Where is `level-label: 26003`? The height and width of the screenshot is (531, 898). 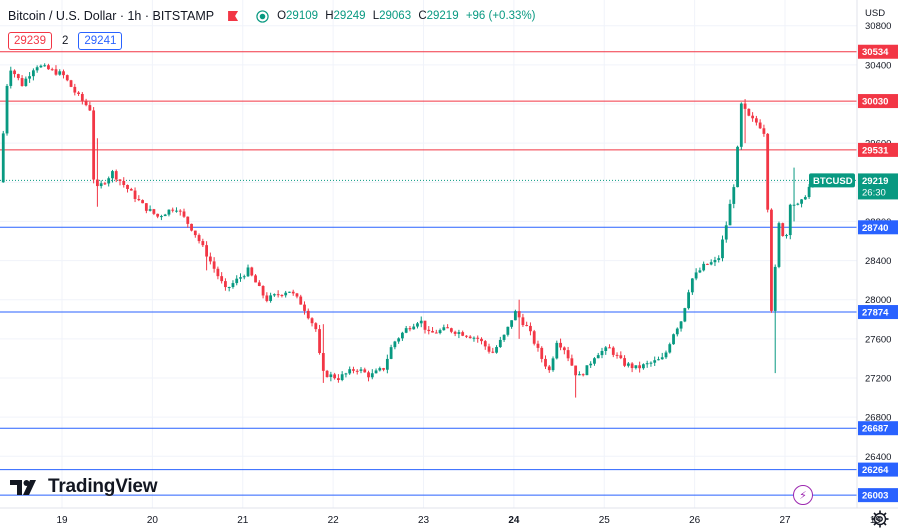
level-label: 26003 is located at coordinates (875, 496).